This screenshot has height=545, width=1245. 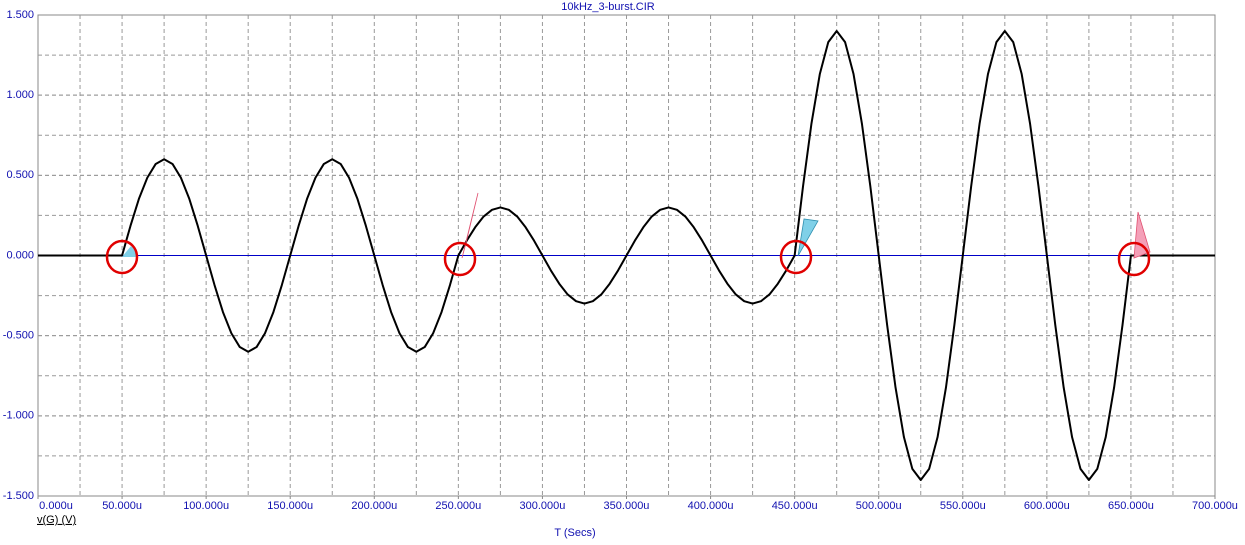 What do you see at coordinates (1215, 506) in the screenshot?
I see `x-tick-label: 700.000u` at bounding box center [1215, 506].